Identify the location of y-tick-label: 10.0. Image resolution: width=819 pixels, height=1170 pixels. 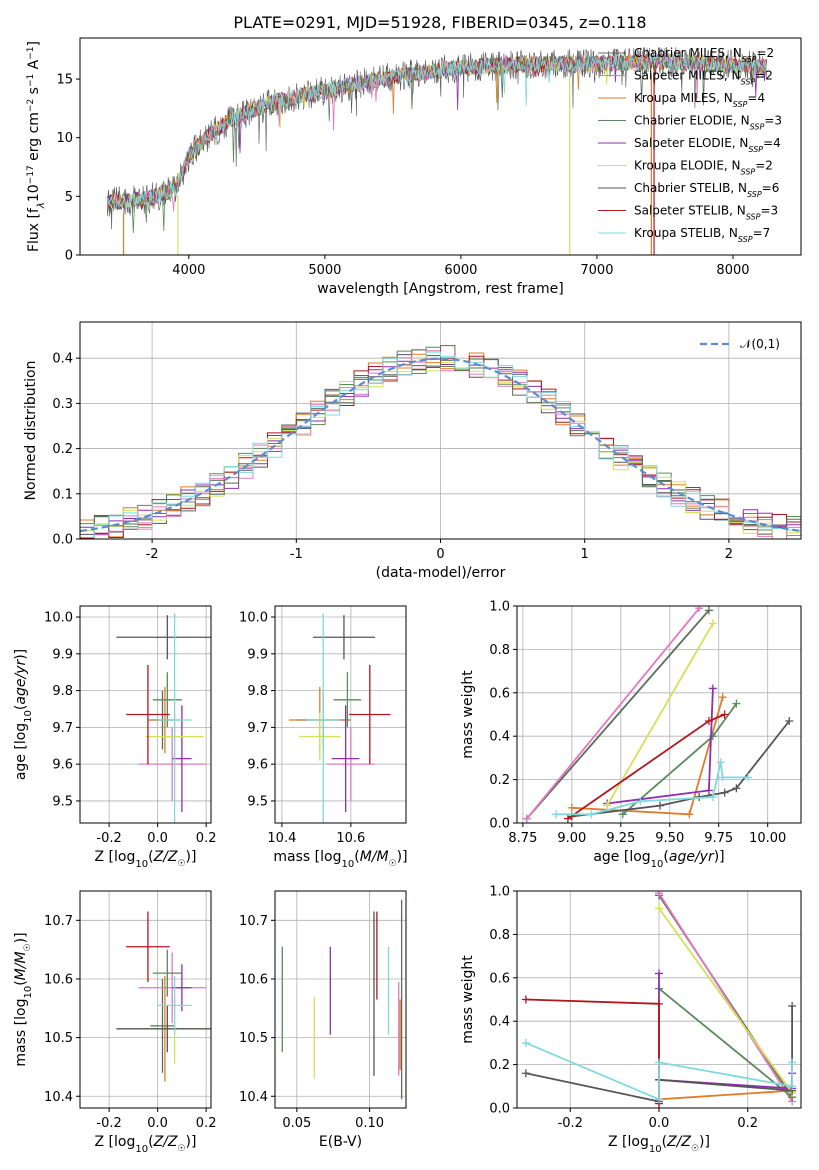
(58, 618).